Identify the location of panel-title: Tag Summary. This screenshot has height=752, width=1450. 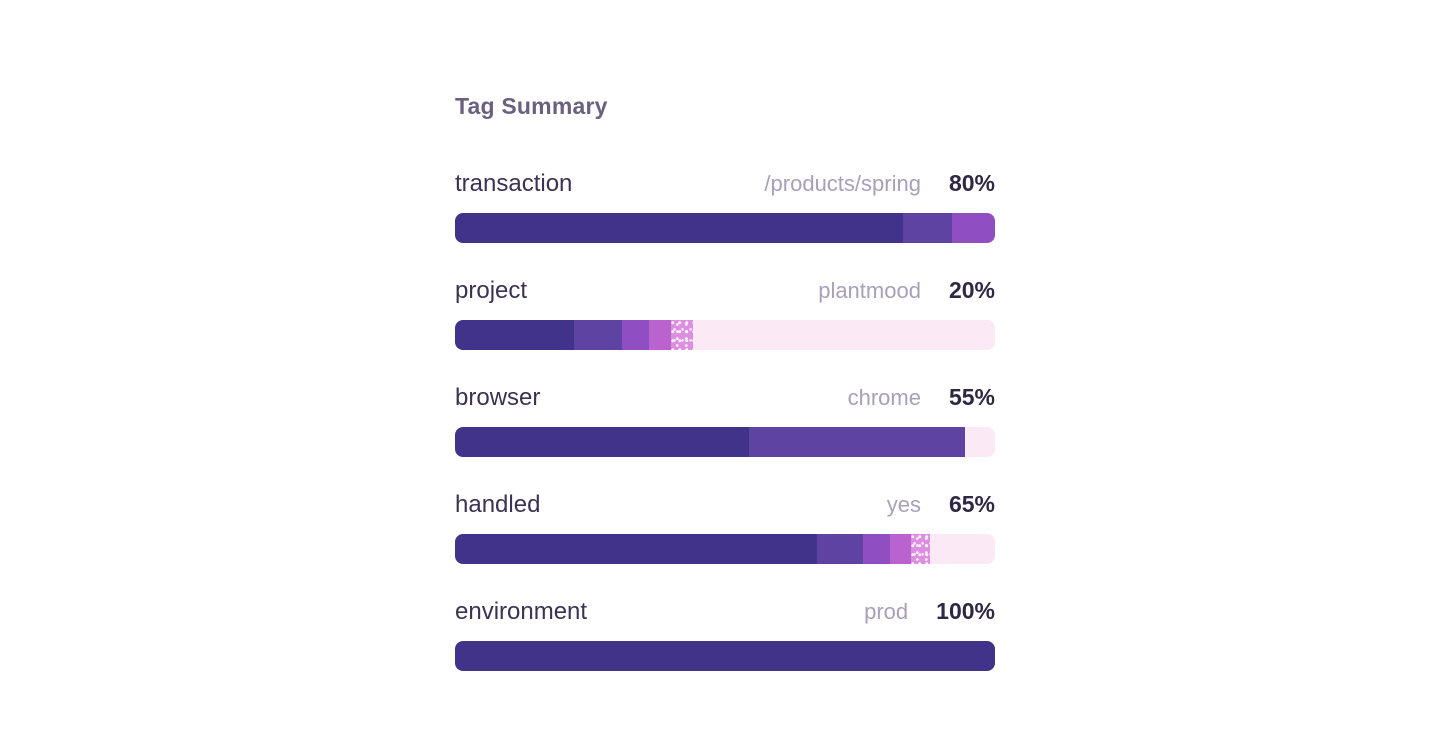
(531, 106).